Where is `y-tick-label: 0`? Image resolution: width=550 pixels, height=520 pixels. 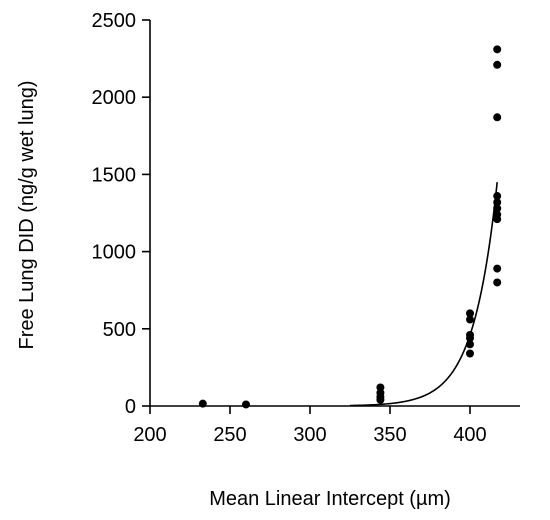
y-tick-label: 0 is located at coordinates (130, 407).